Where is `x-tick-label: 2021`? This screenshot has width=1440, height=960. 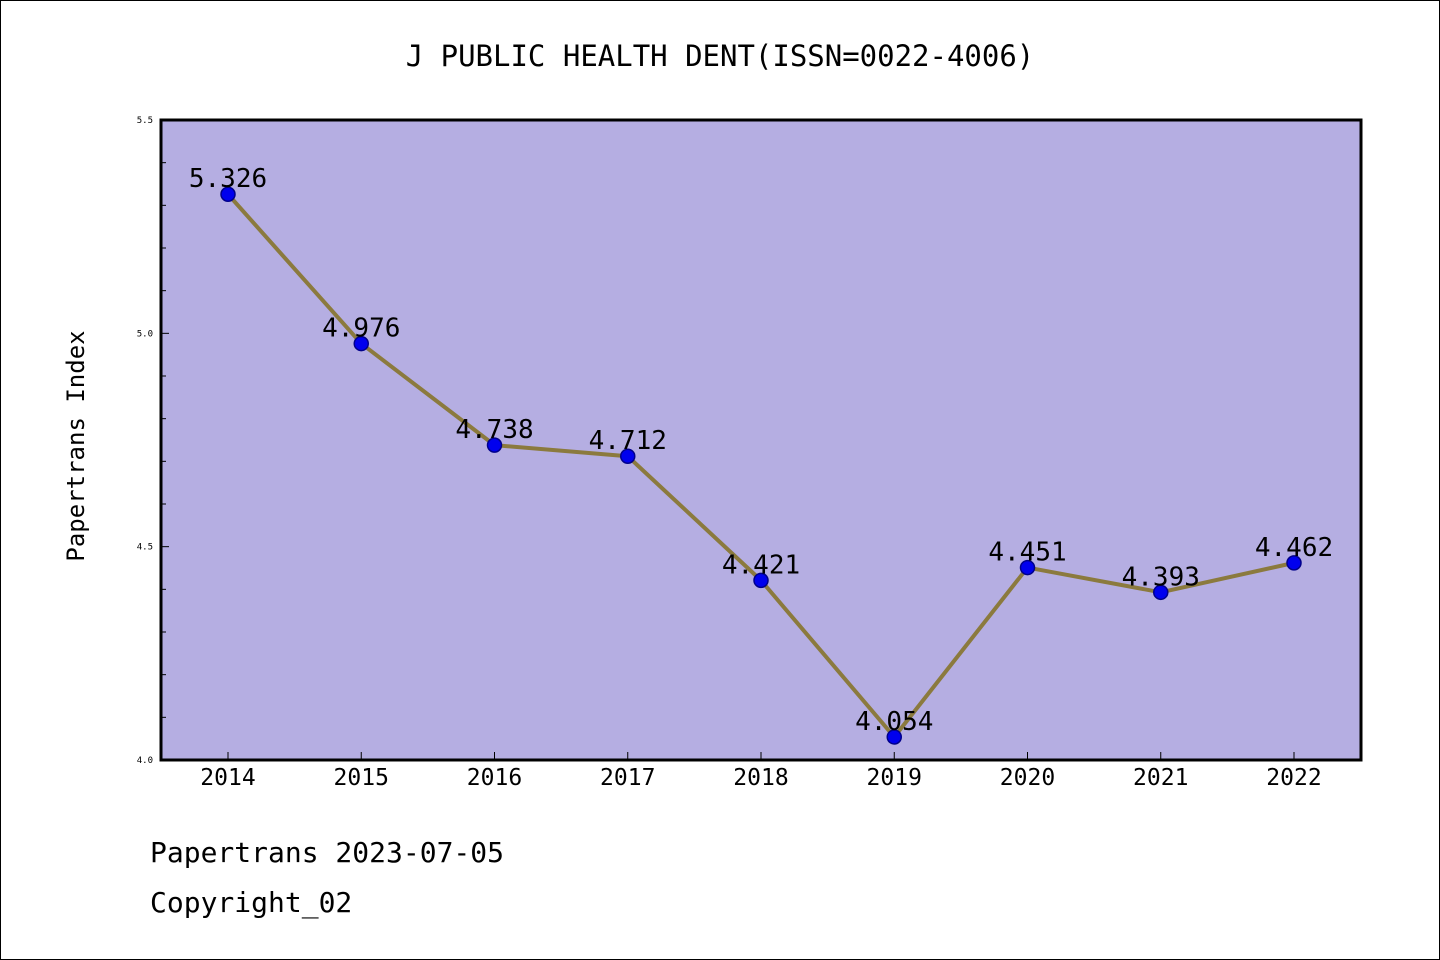
x-tick-label: 2021 is located at coordinates (1160, 778).